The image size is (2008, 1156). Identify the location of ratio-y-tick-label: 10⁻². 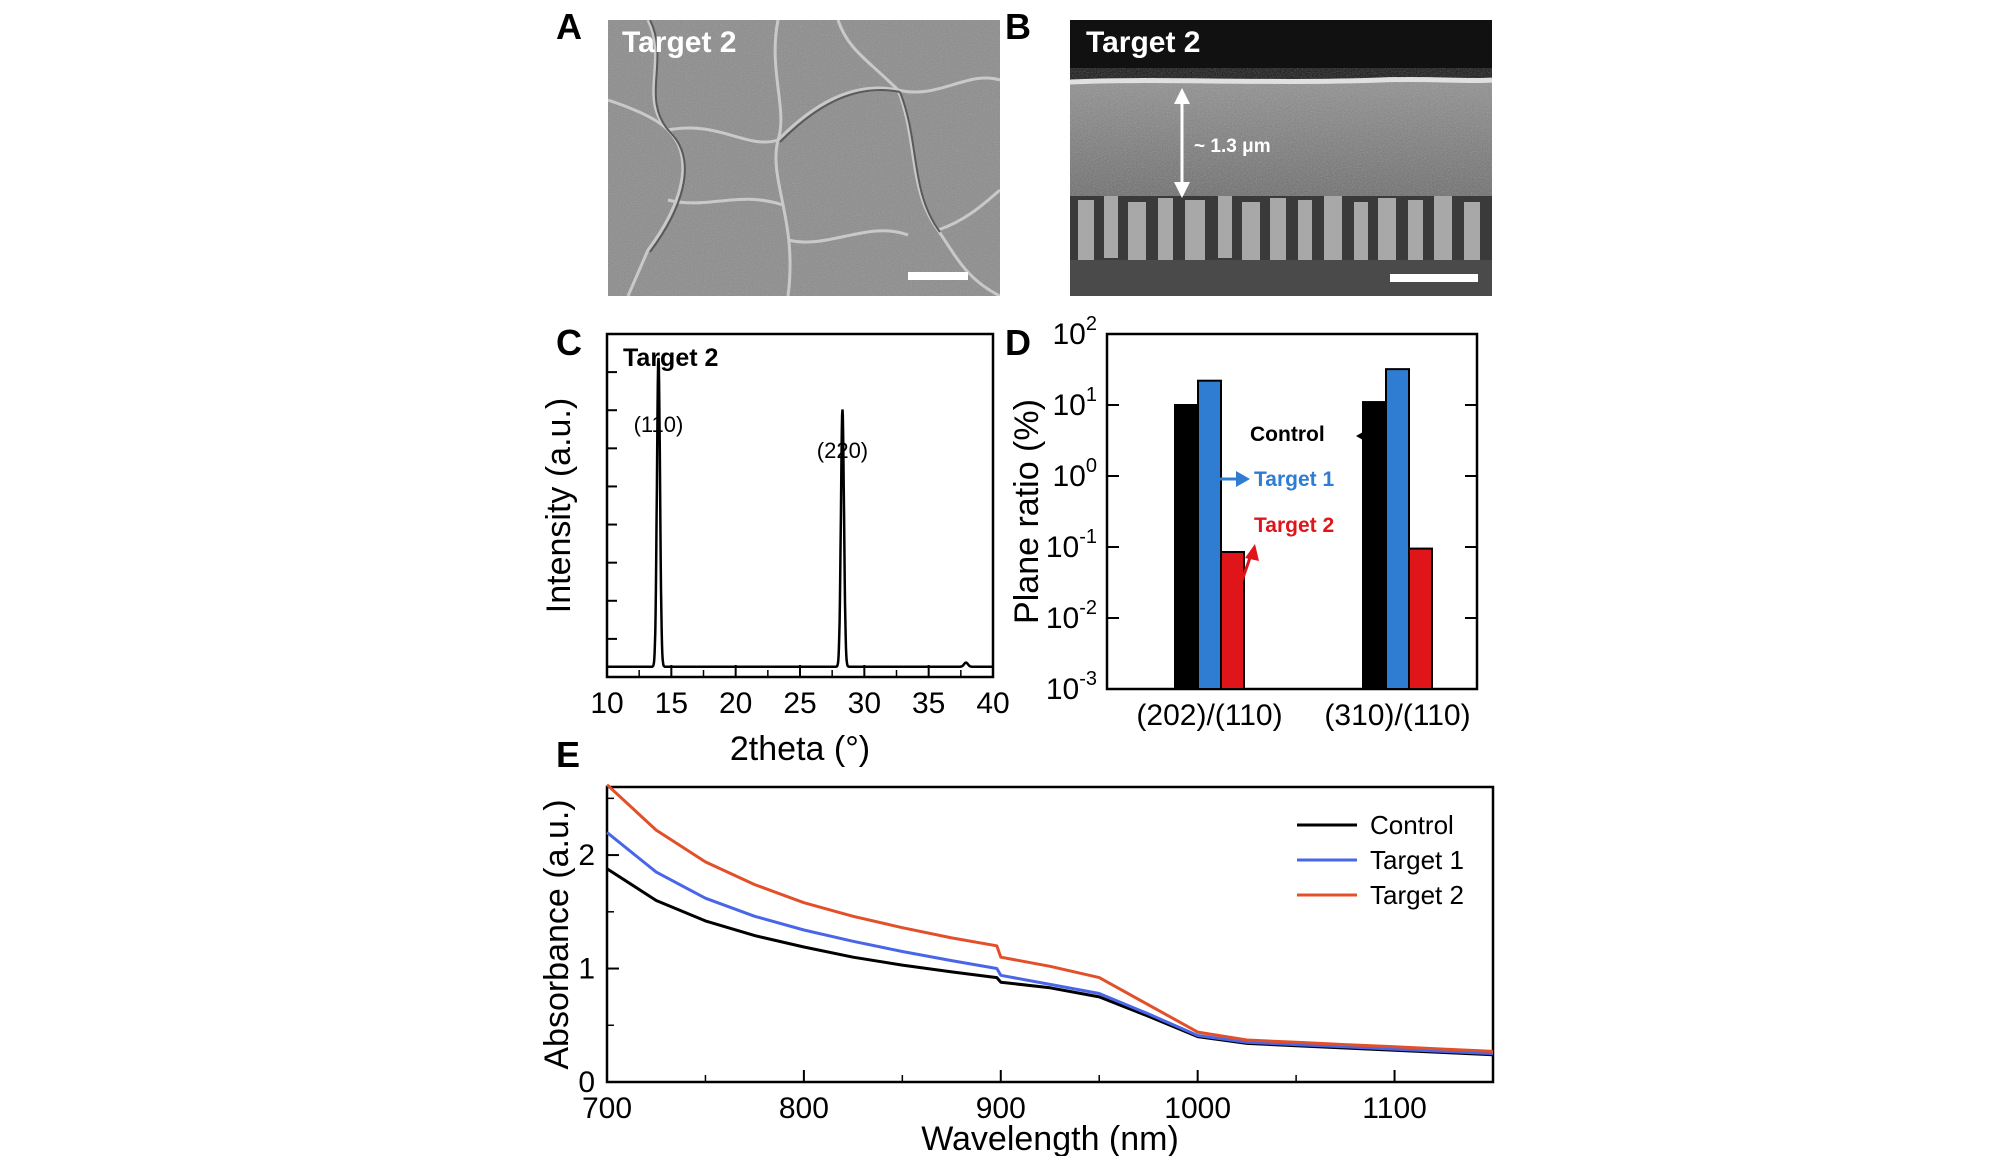
(1071, 616).